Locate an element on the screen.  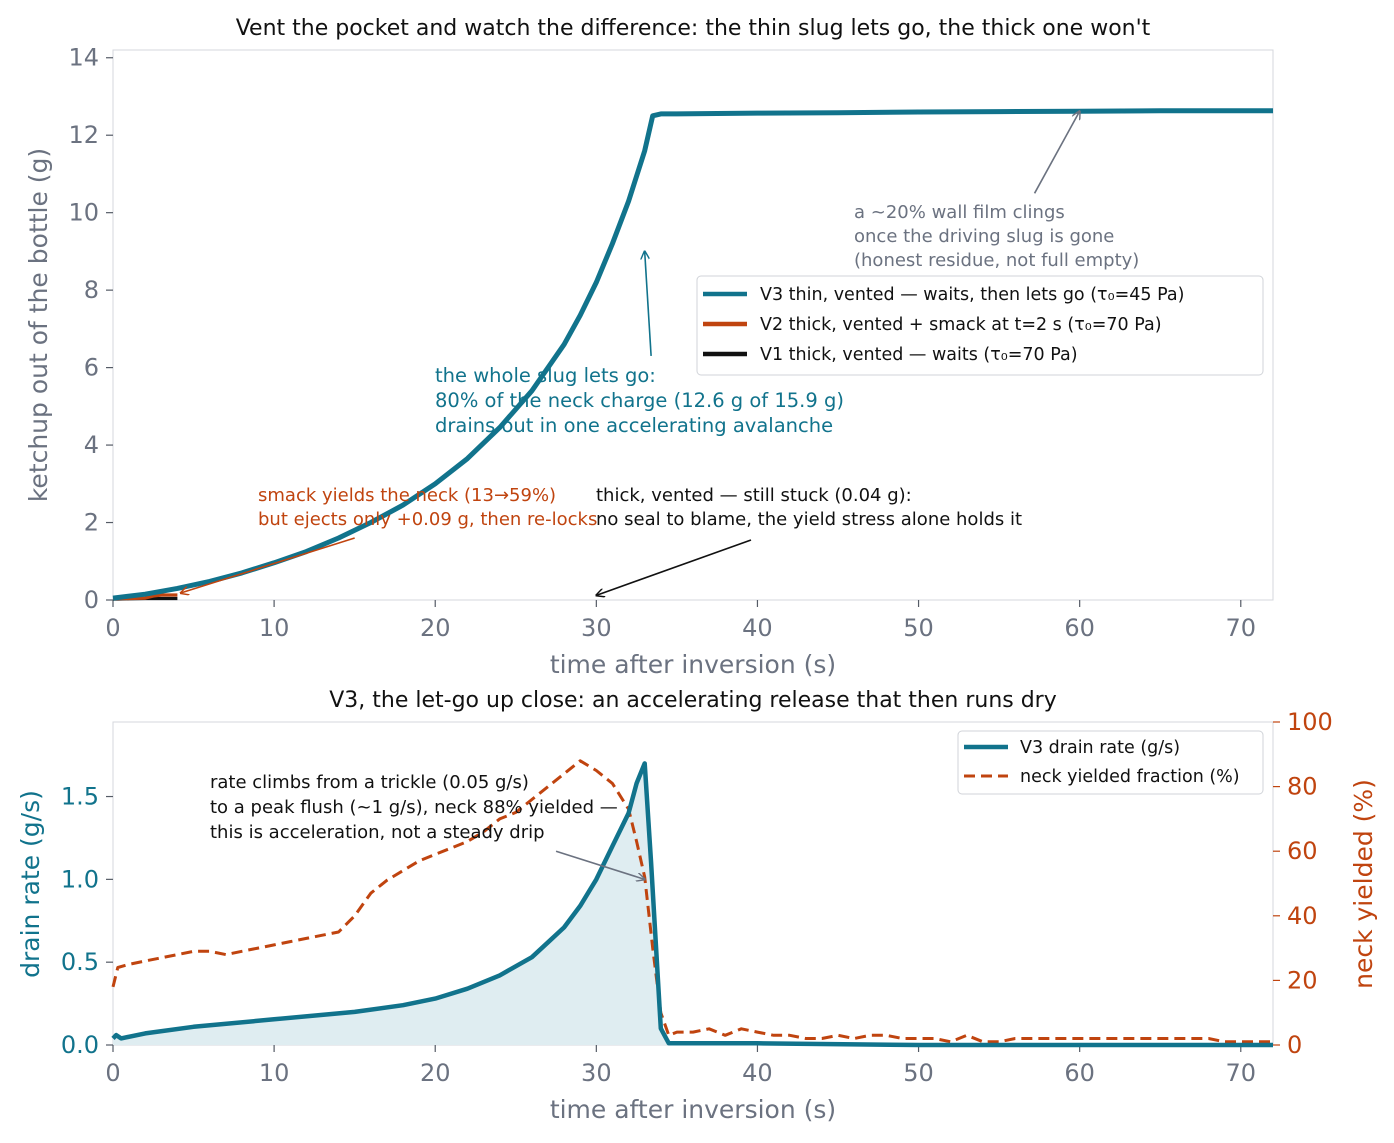
bottom-x-tick-label: 30 is located at coordinates (596, 1073).